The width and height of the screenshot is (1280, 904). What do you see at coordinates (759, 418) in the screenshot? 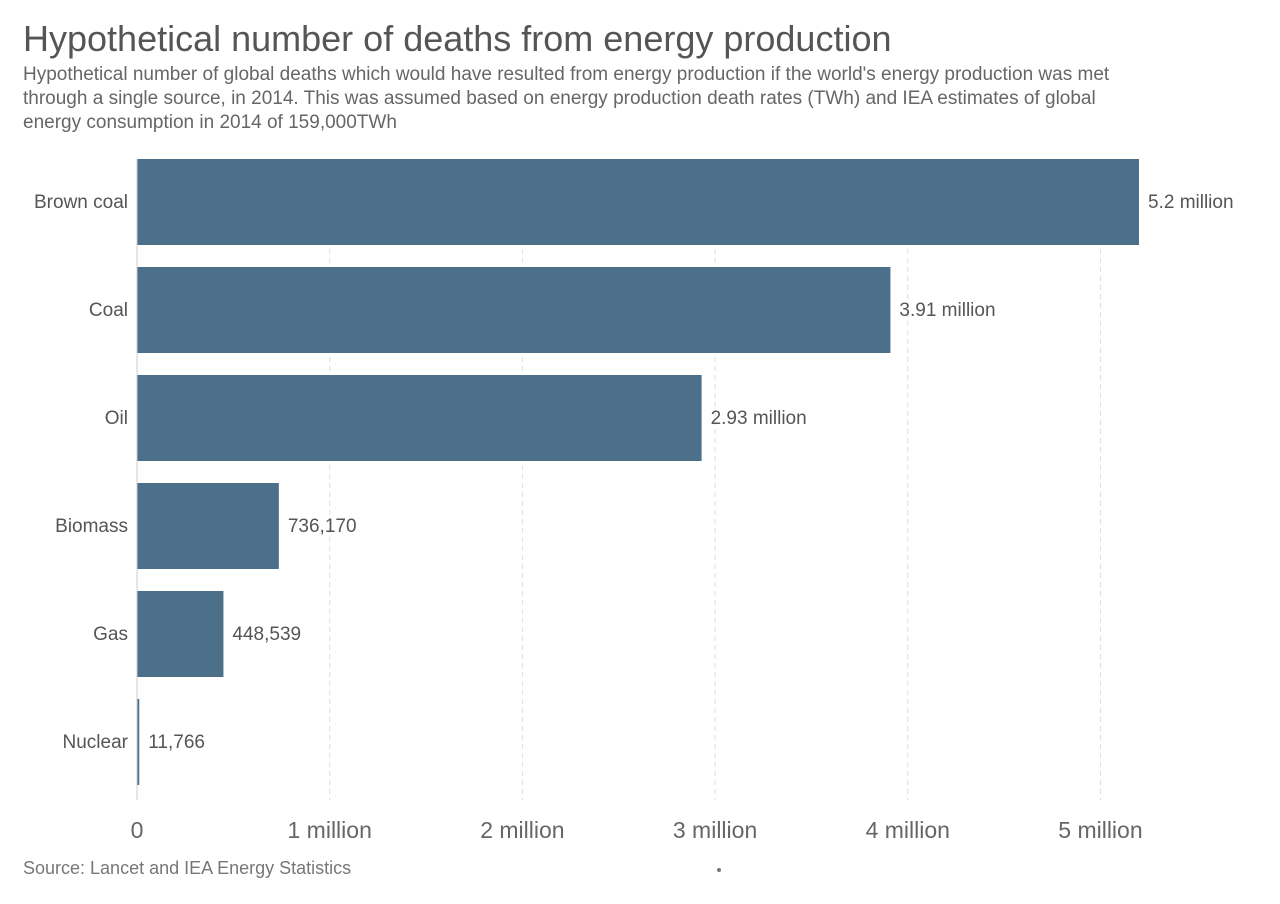
I see `value-label: 2.93 million` at bounding box center [759, 418].